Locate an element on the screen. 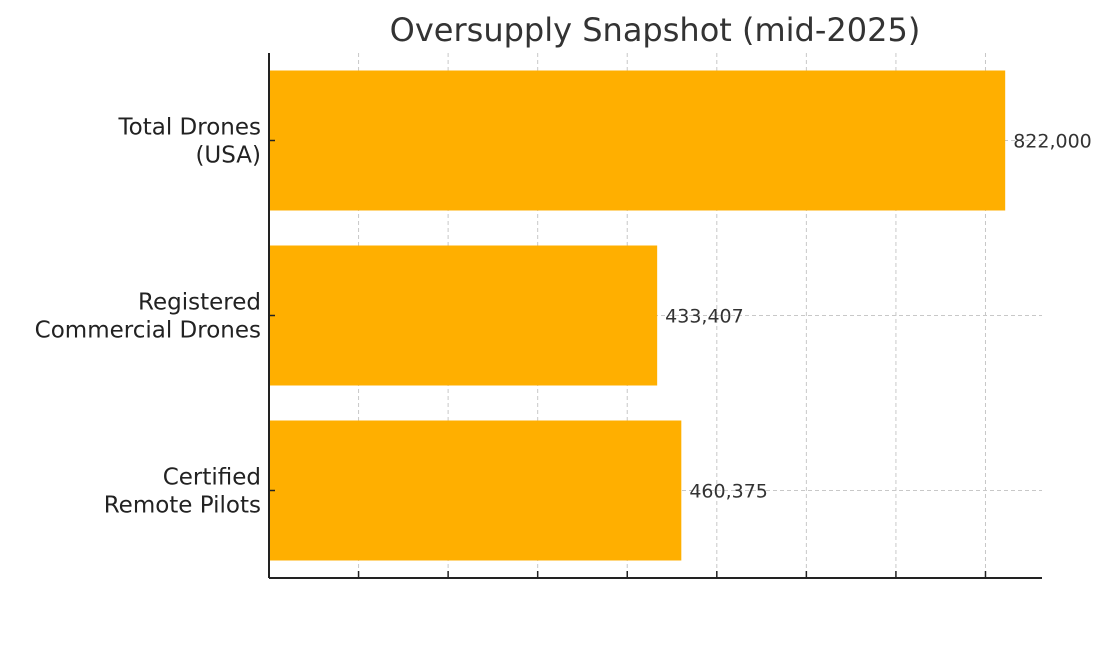 The height and width of the screenshot is (658, 1113). category-label: Certified is located at coordinates (212, 478).